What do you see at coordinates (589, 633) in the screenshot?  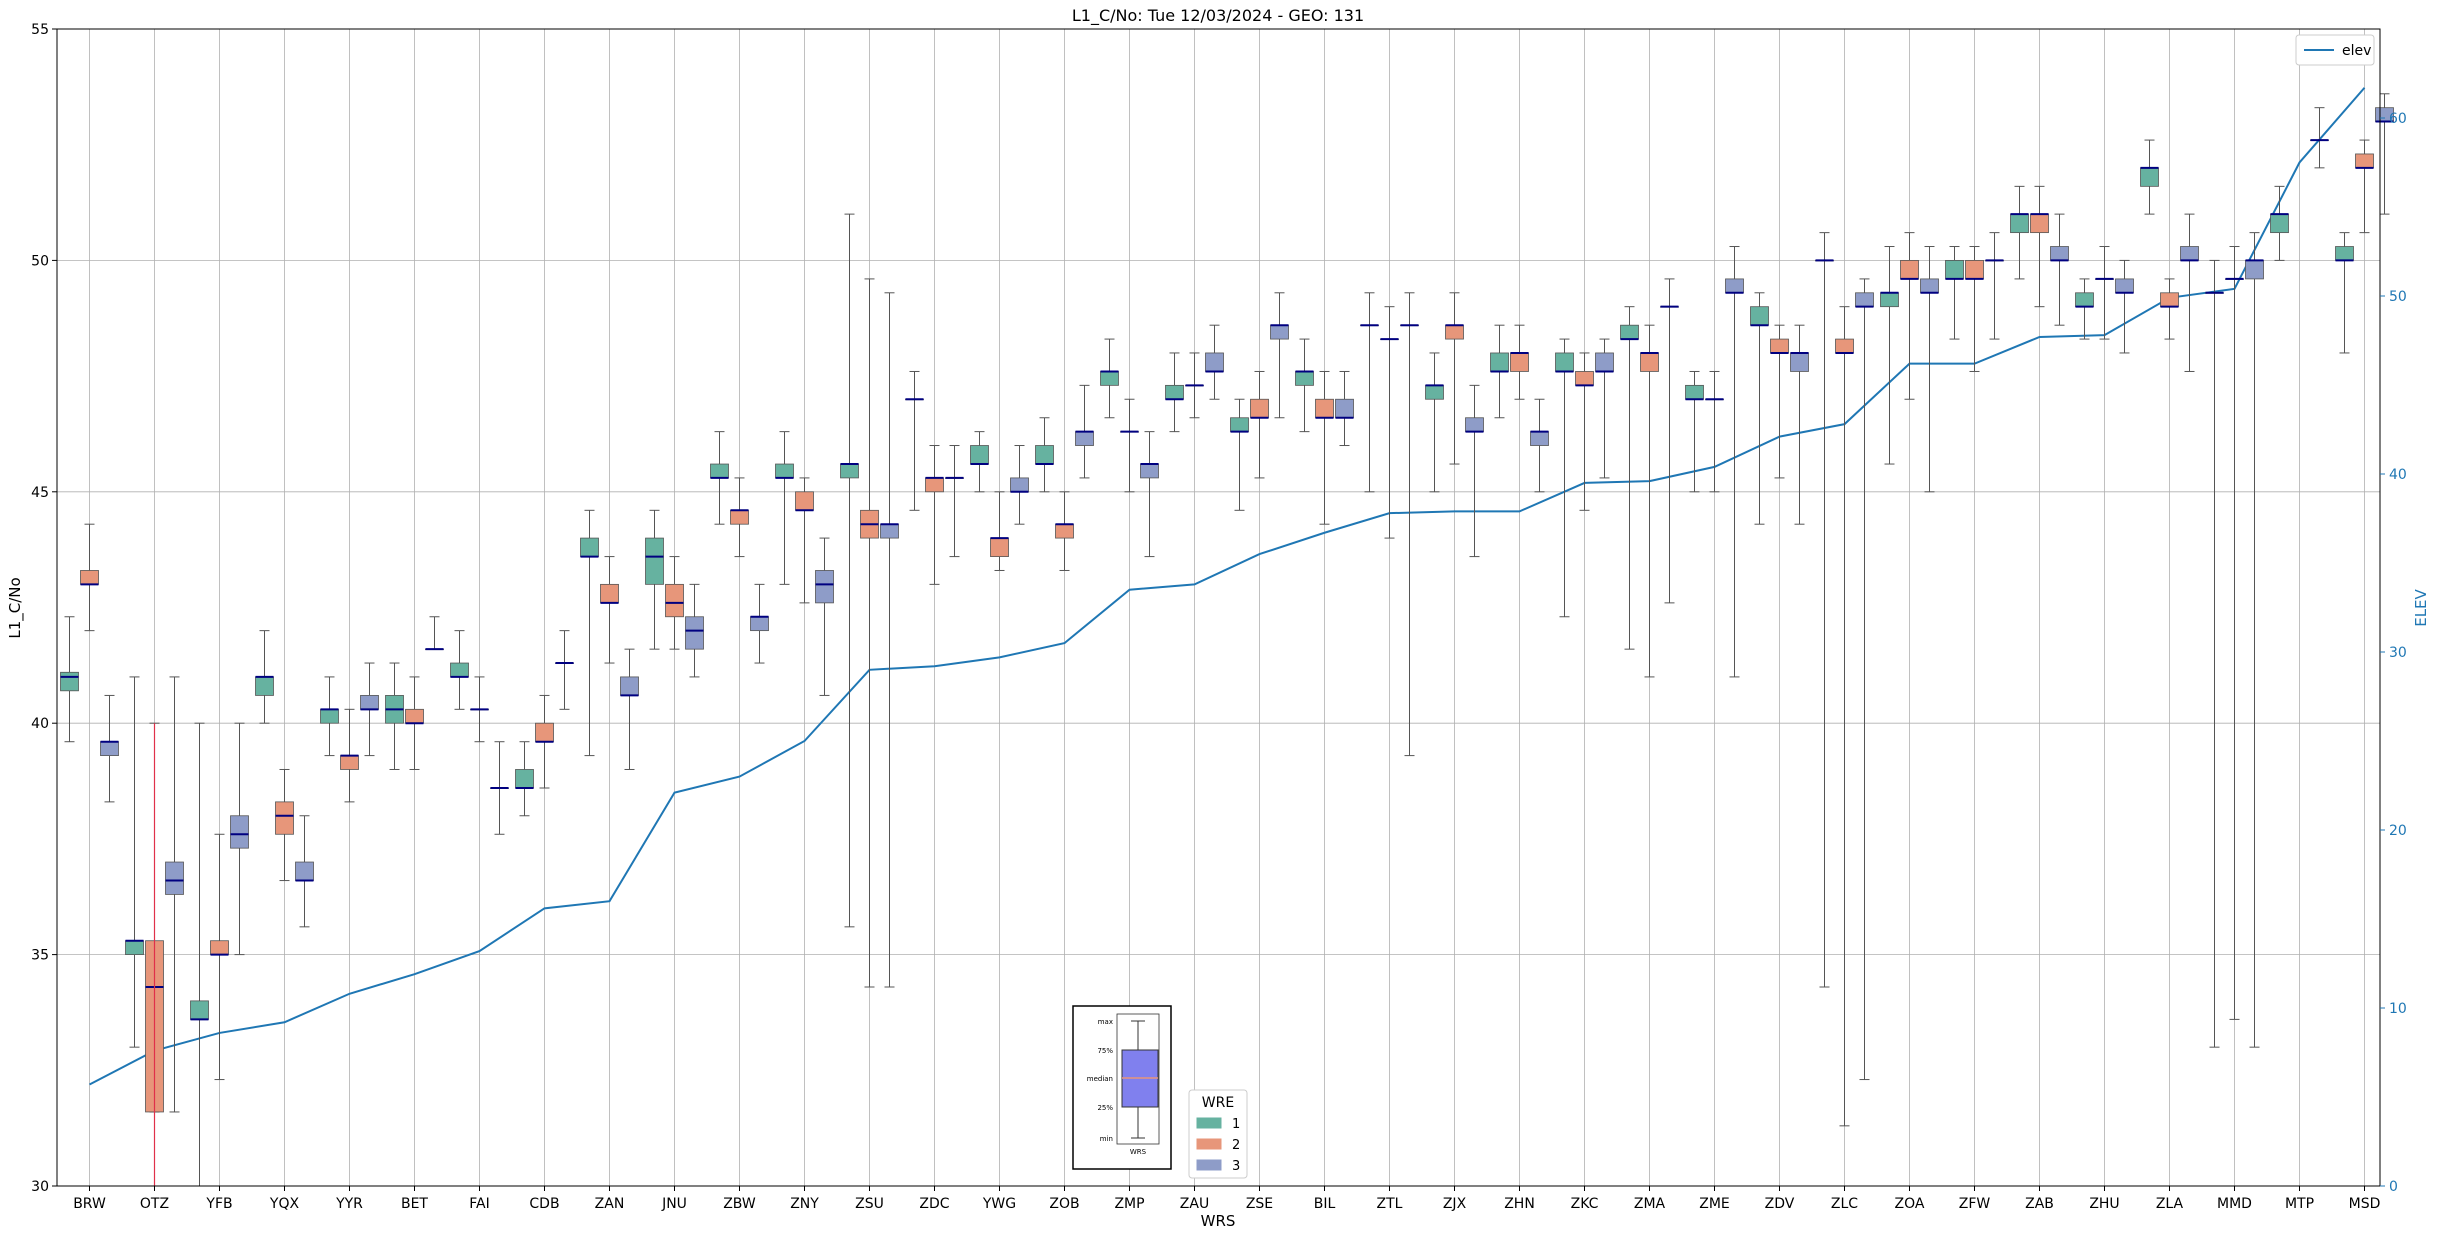 I see `box-ZAN-wre1` at bounding box center [589, 633].